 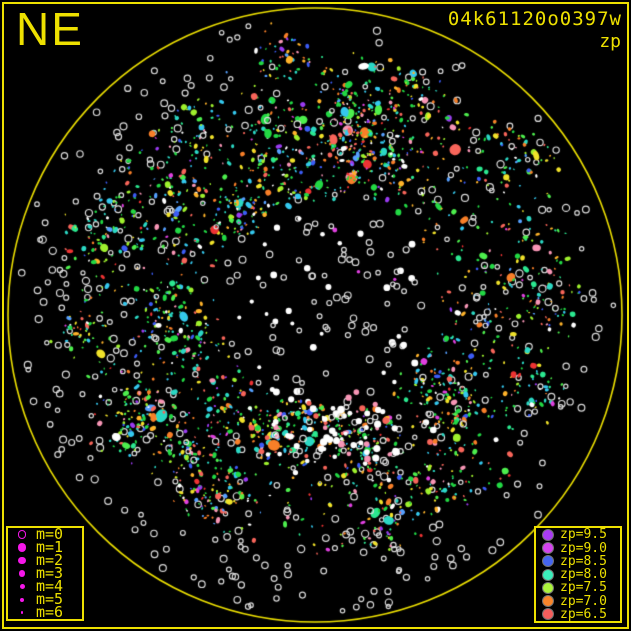 What do you see at coordinates (50, 612) in the screenshot?
I see `m-legend-label: m=6` at bounding box center [50, 612].